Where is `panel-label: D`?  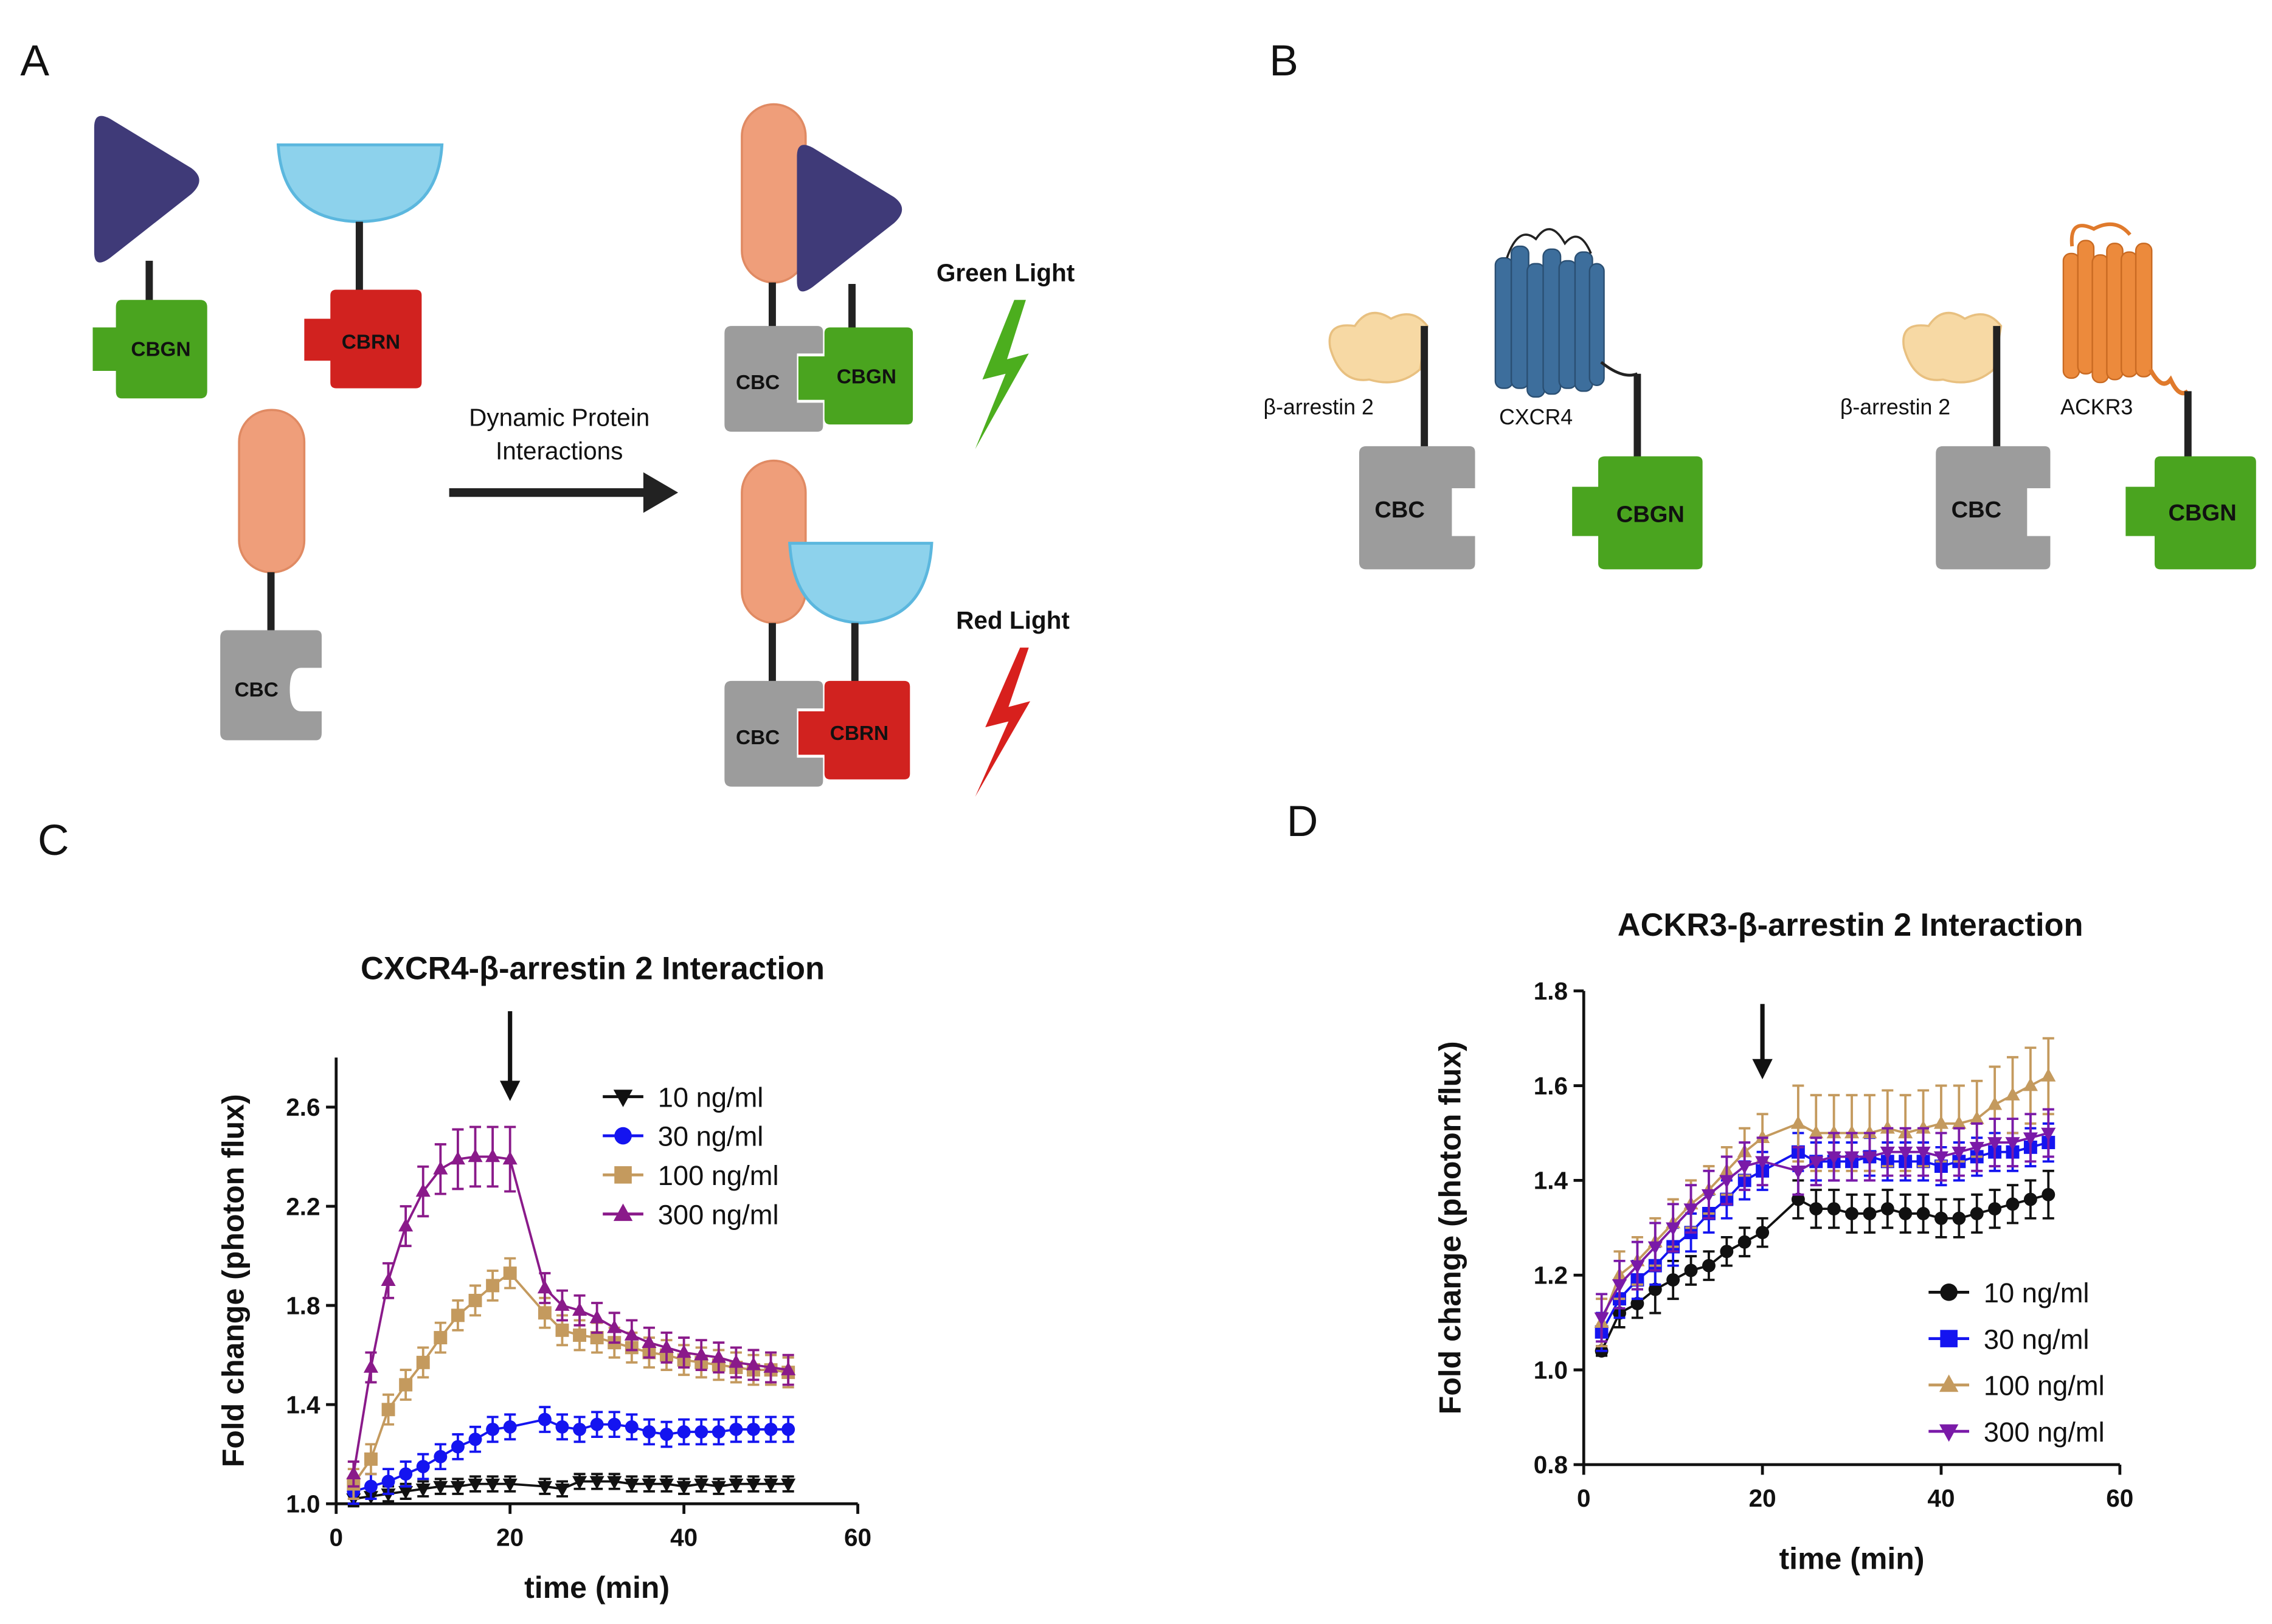 panel-label: D is located at coordinates (1302, 821).